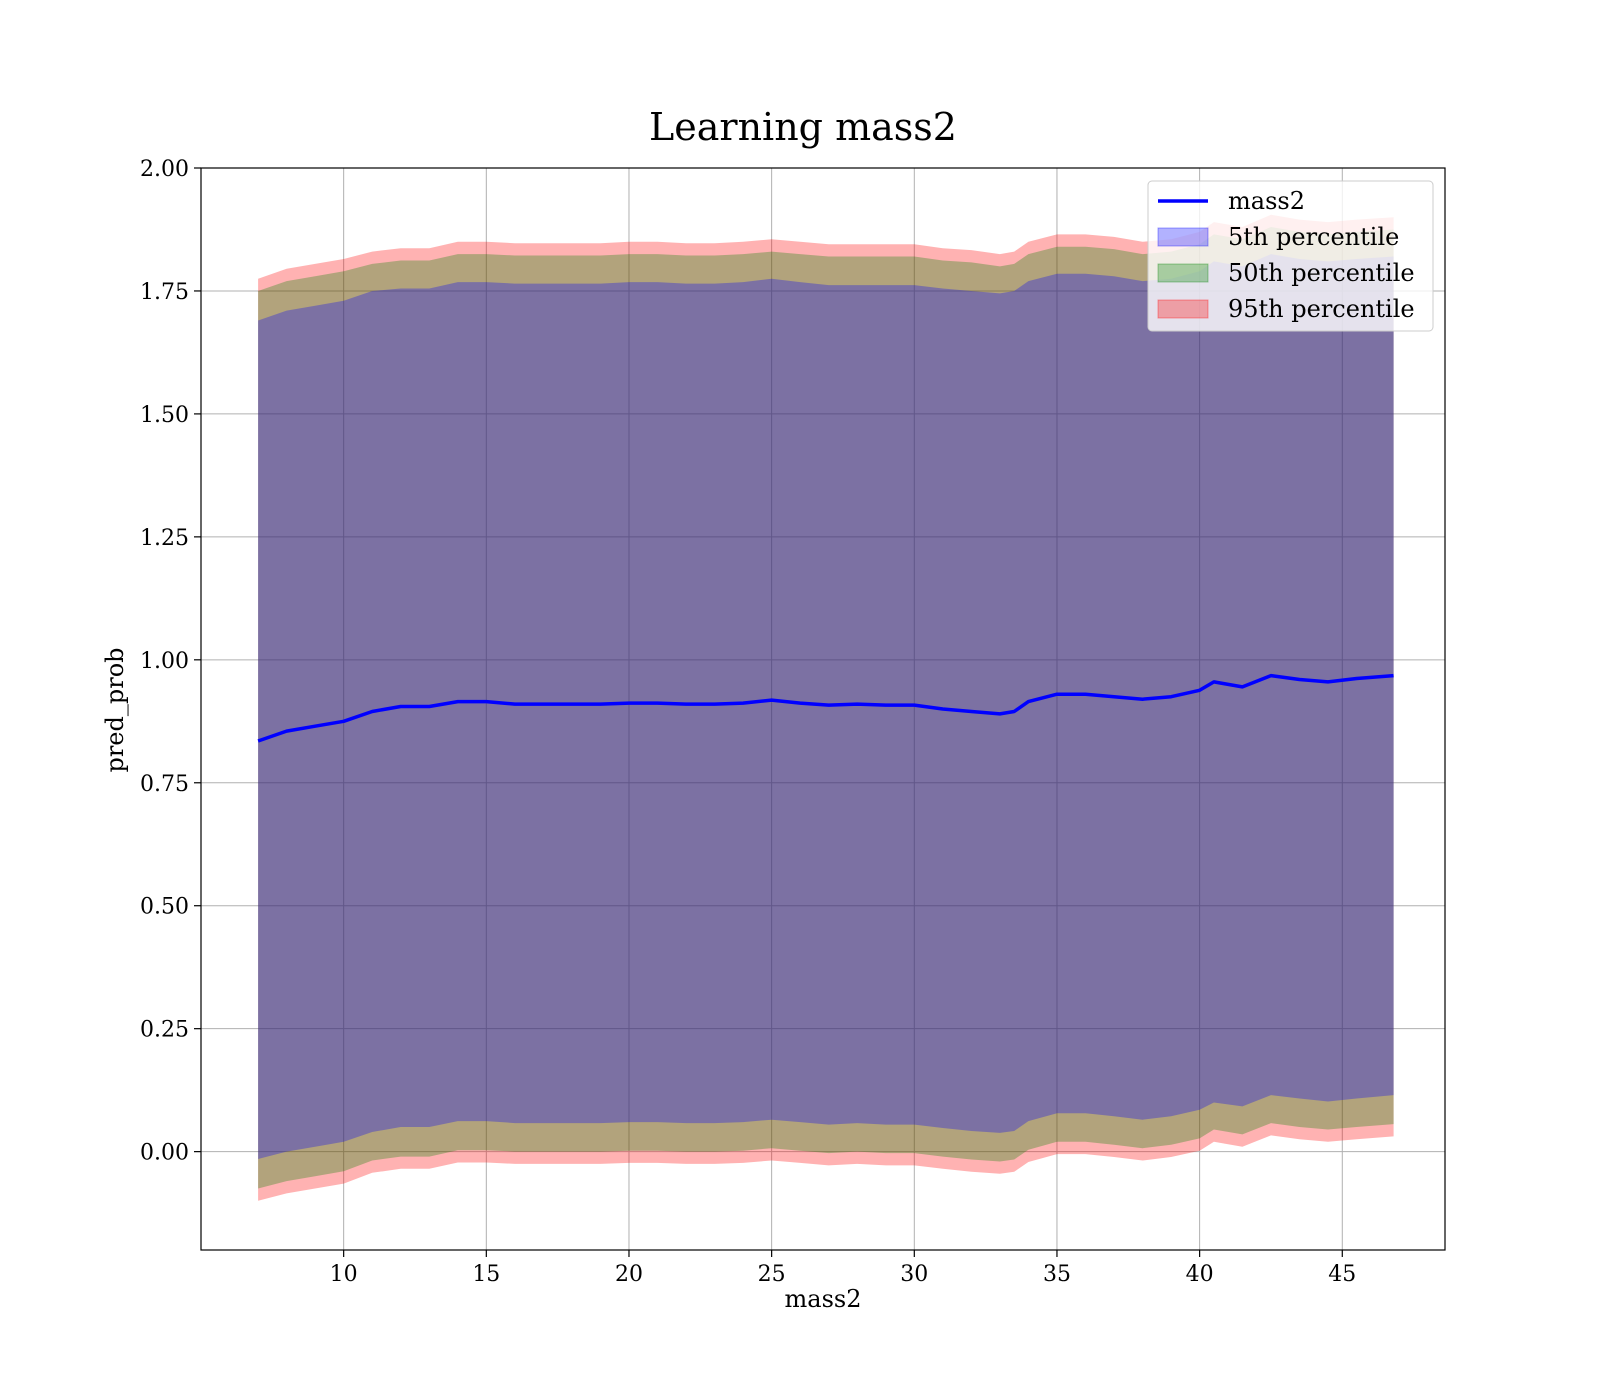 This screenshot has width=1600, height=1400. Describe the element at coordinates (1183, 273) in the screenshot. I see `legend-swatch-50th-percentile` at that location.